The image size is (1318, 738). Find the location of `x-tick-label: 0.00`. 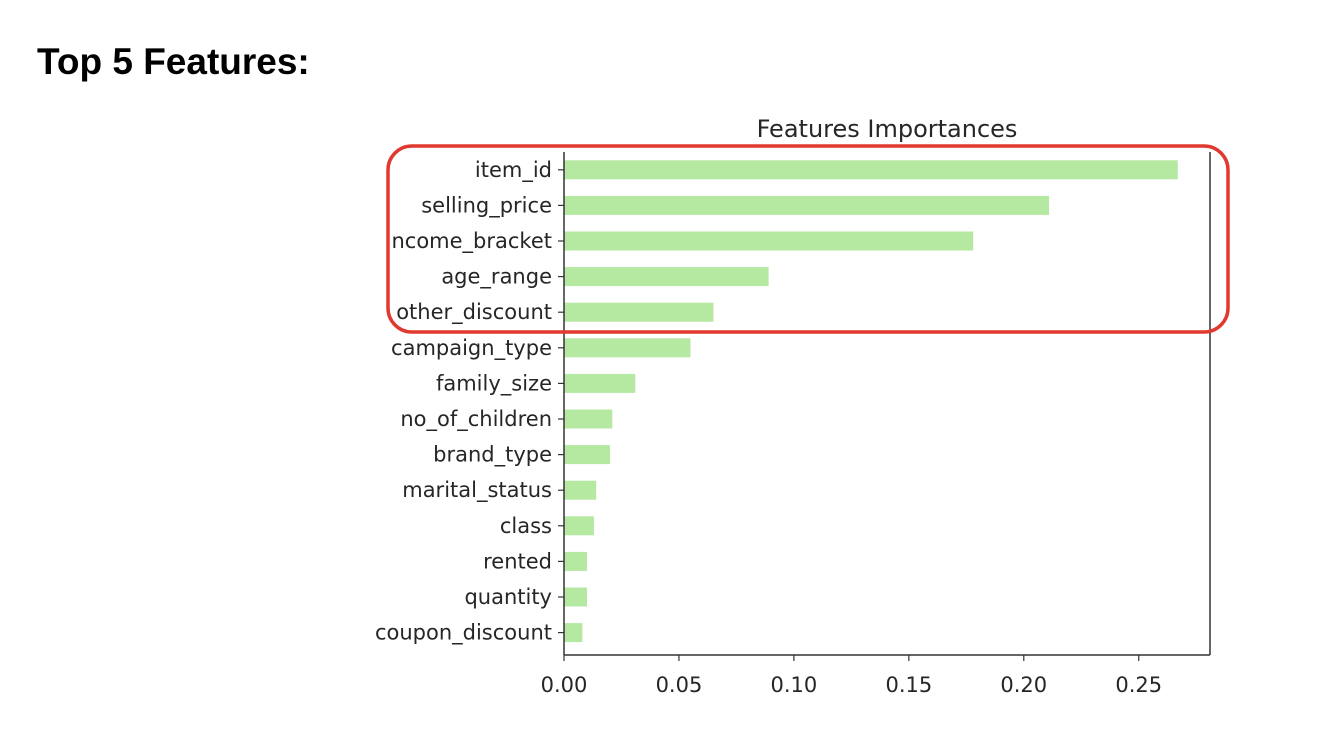

x-tick-label: 0.00 is located at coordinates (564, 685).